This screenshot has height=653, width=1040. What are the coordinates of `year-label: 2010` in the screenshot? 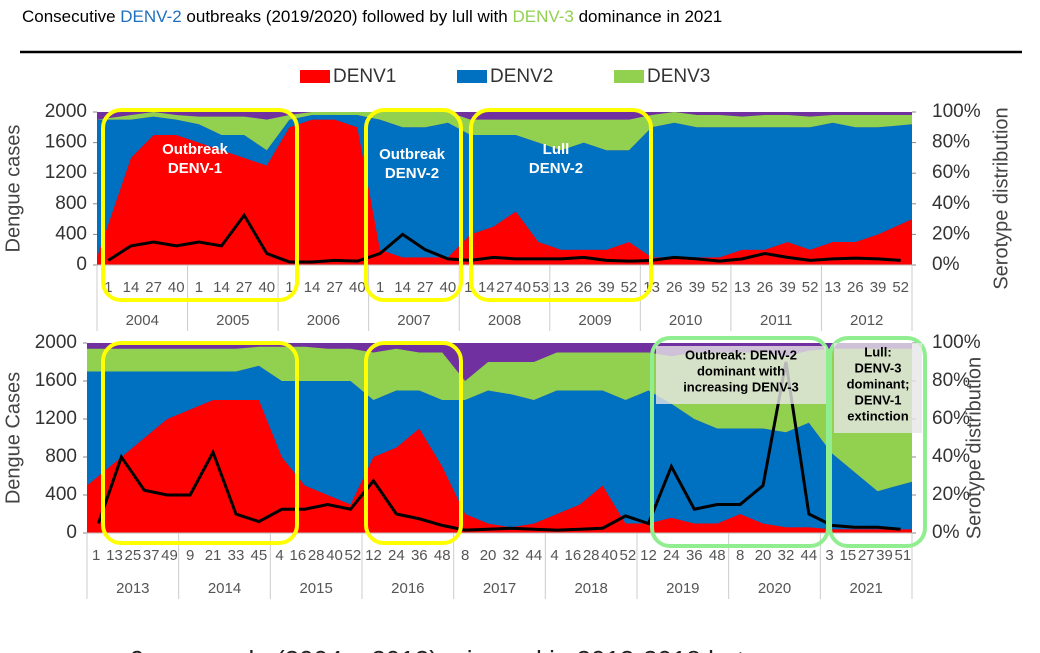 It's located at (685, 320).